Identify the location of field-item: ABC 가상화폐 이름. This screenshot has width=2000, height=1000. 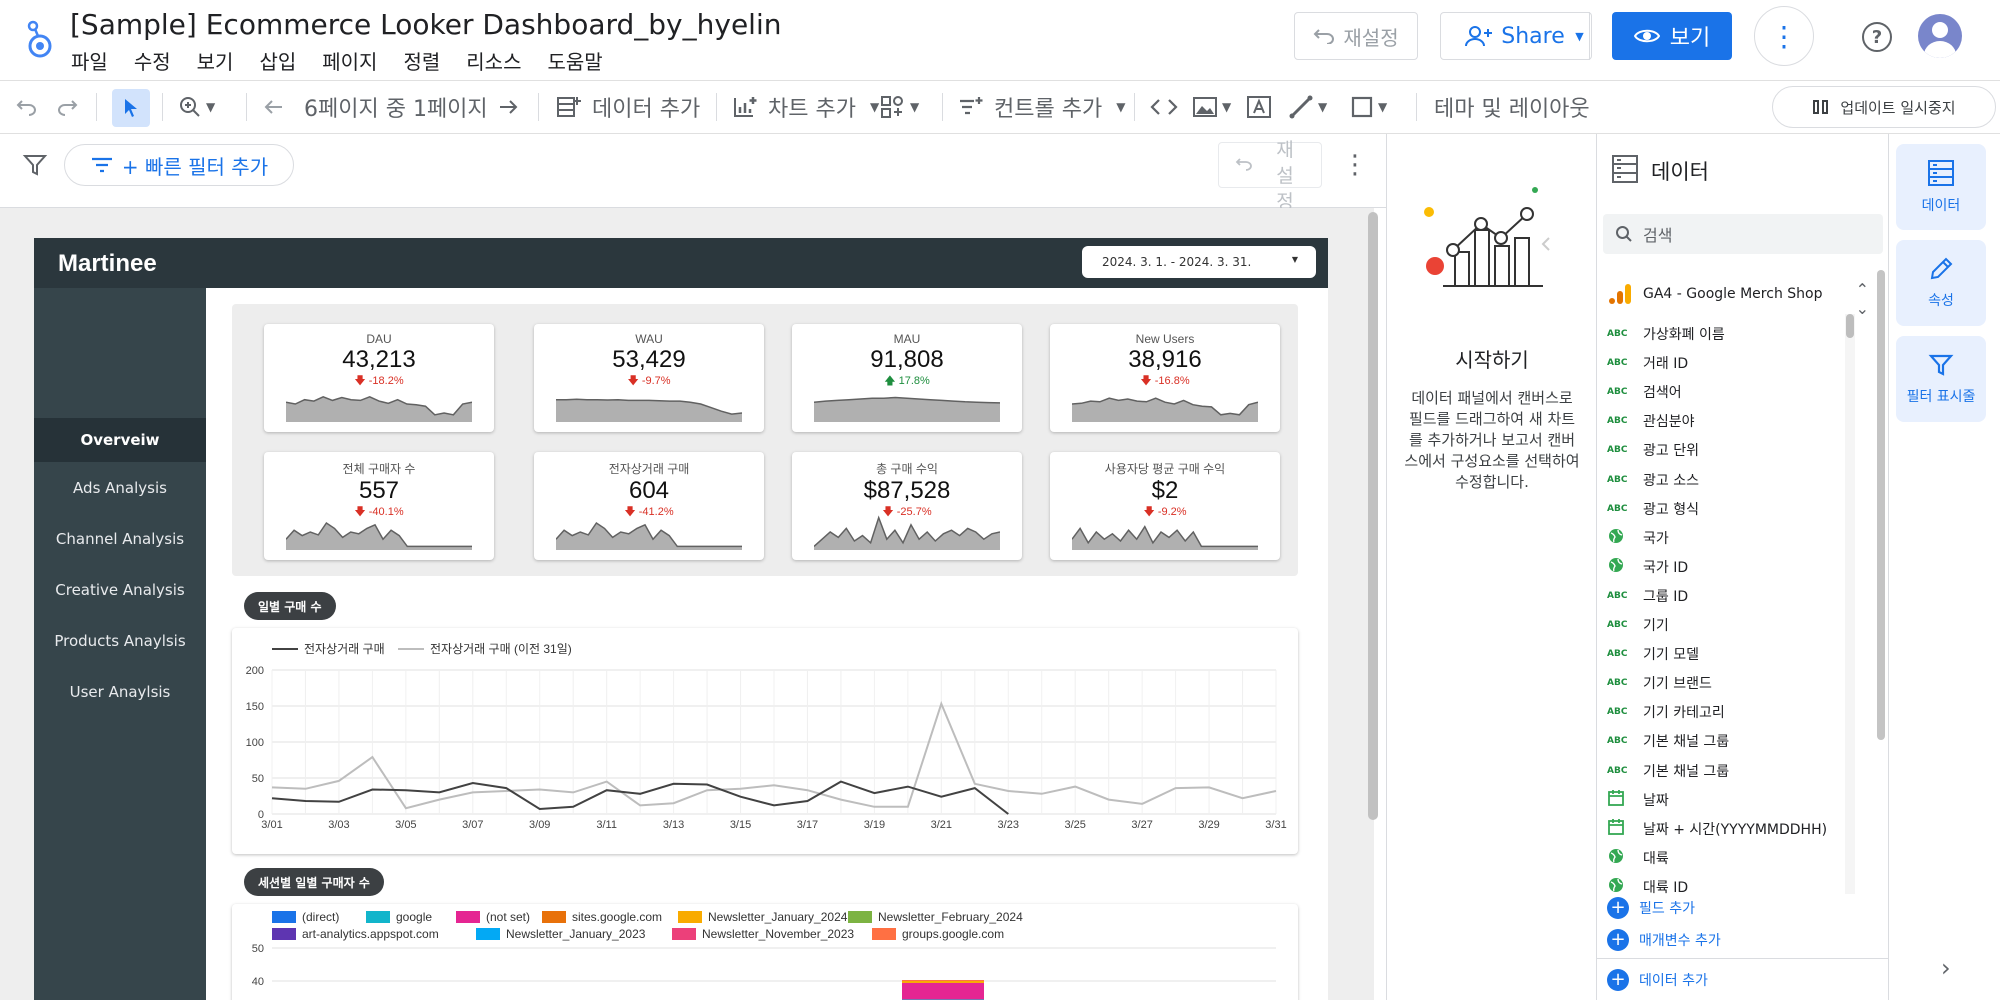
(1666, 334).